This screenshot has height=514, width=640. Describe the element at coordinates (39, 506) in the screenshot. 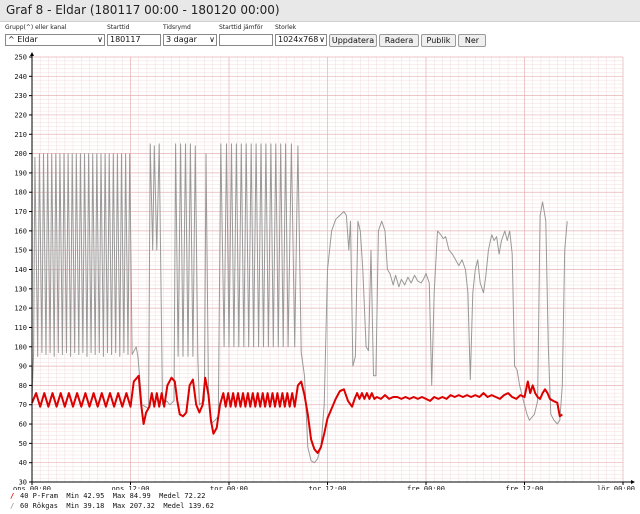

I see `legend-channel: 60 Rökgas` at that location.